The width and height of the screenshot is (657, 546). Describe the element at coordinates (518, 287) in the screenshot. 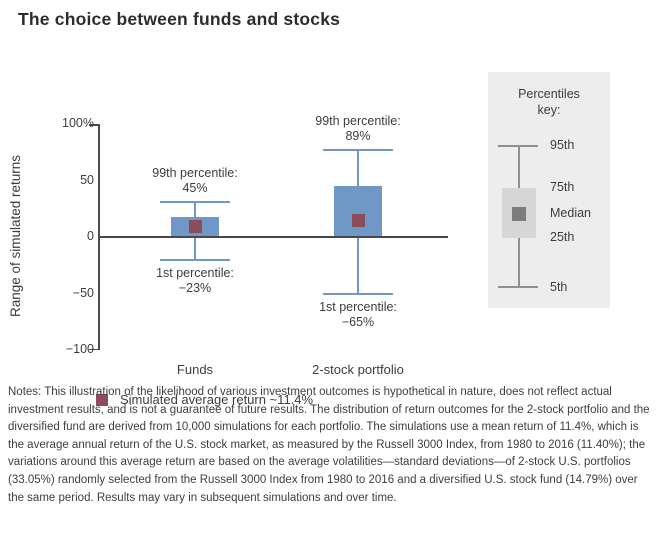

I see `key-whisker-cap-bottom` at that location.